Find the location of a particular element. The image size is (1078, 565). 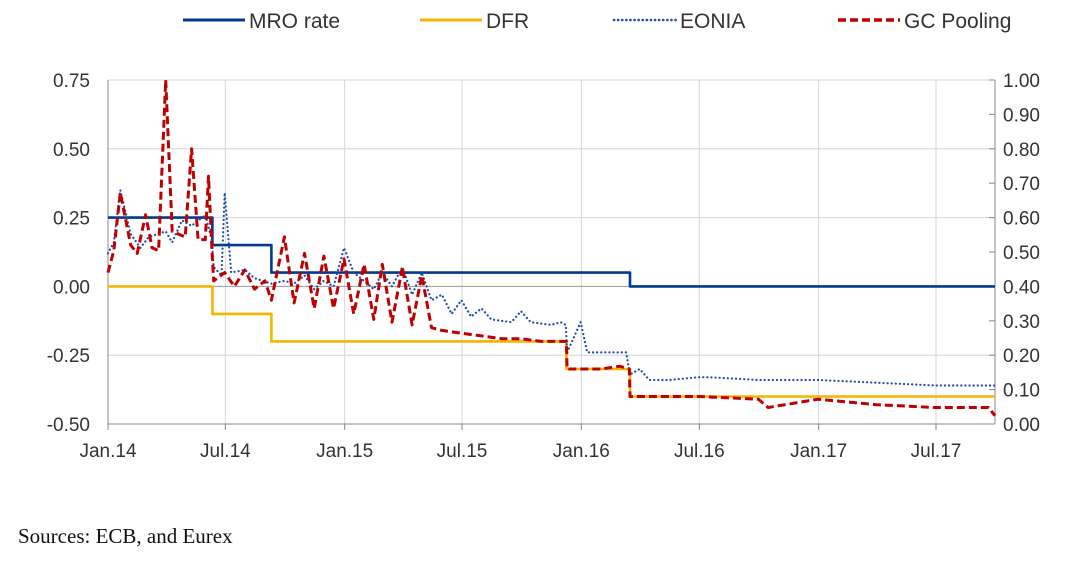

y-tick-left: 0.25 is located at coordinates (71, 219).